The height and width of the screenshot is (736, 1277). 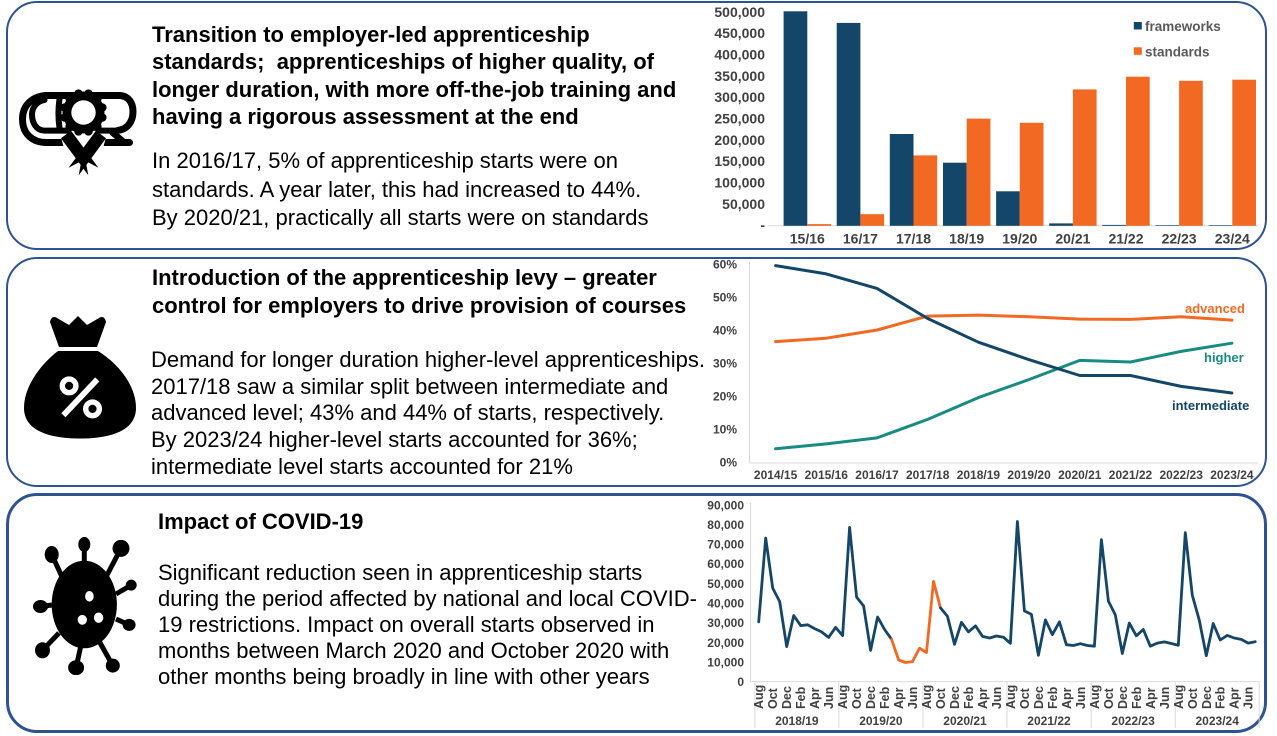 I want to click on svg-text: 20,000, so click(x=725, y=643).